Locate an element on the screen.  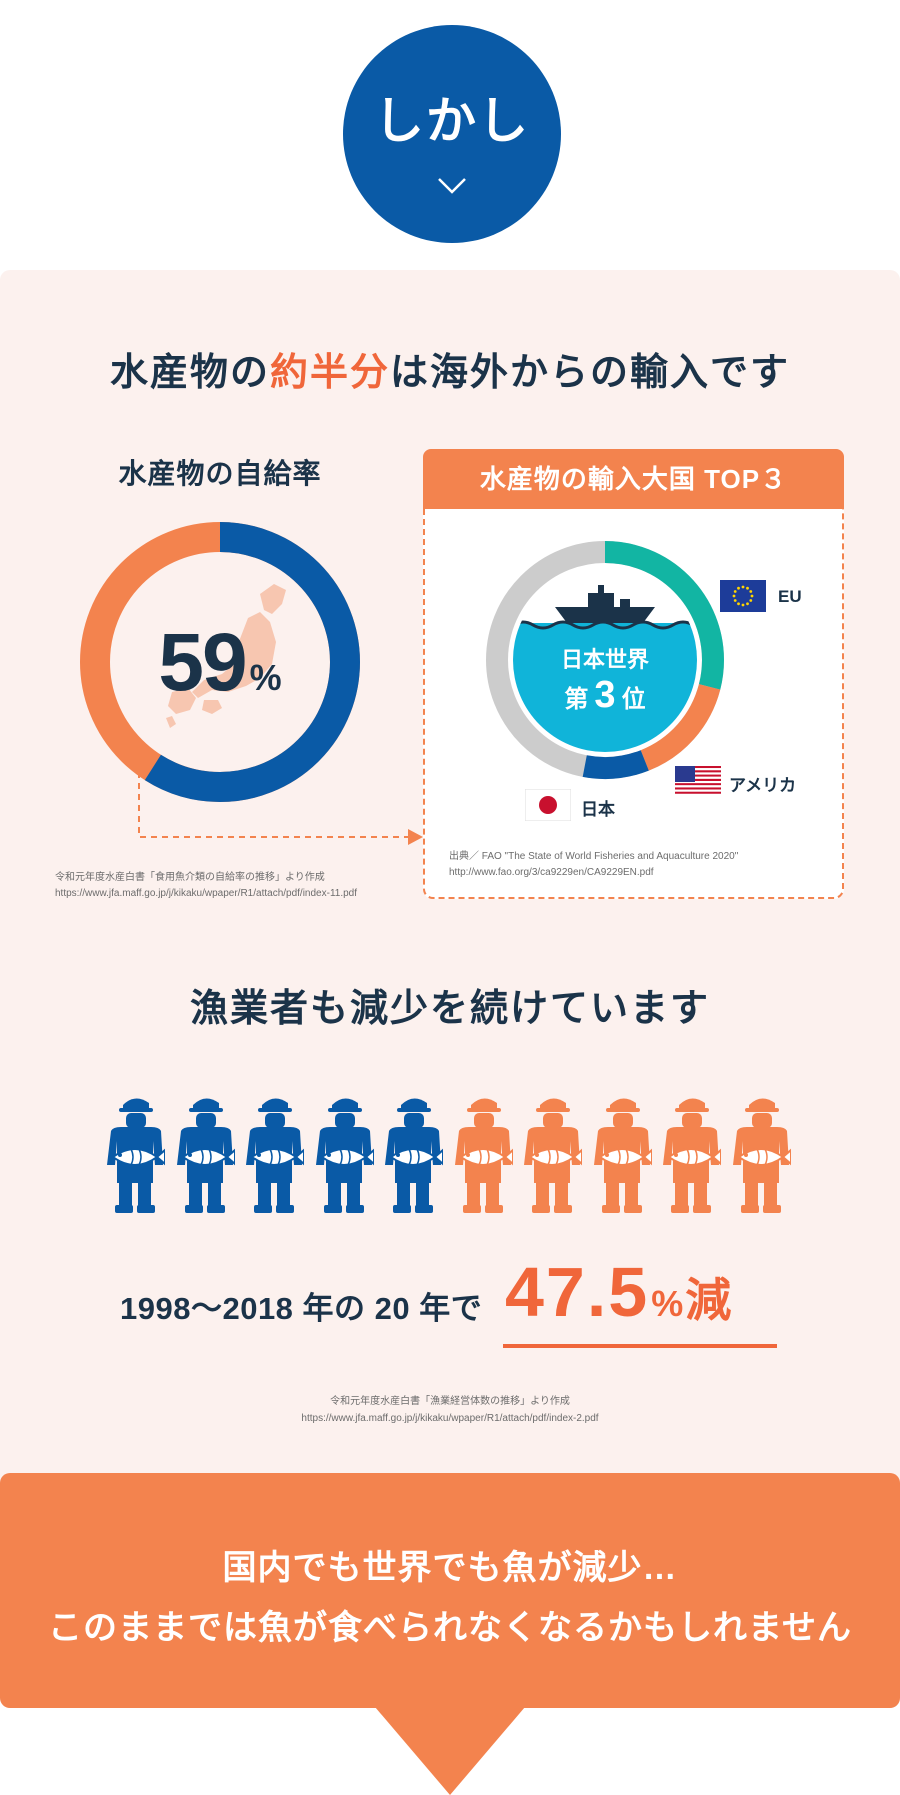
conclusion-banner is located at coordinates (450, 1590).